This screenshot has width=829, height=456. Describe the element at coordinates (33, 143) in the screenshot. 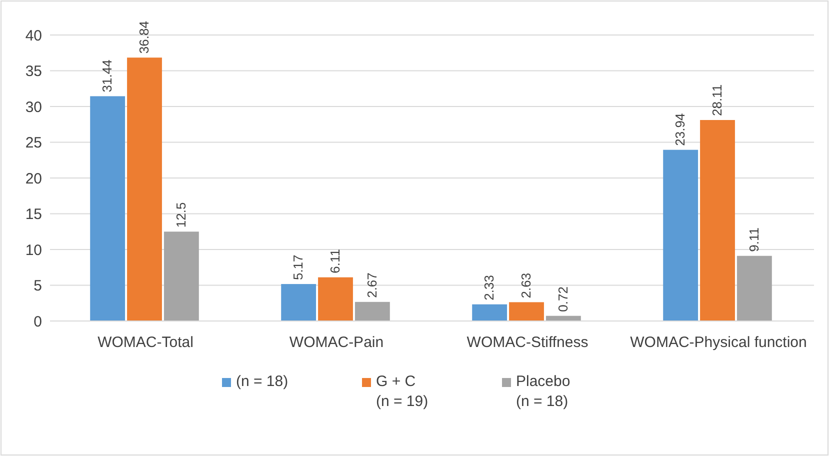

I see `y-tick-label: 25` at that location.